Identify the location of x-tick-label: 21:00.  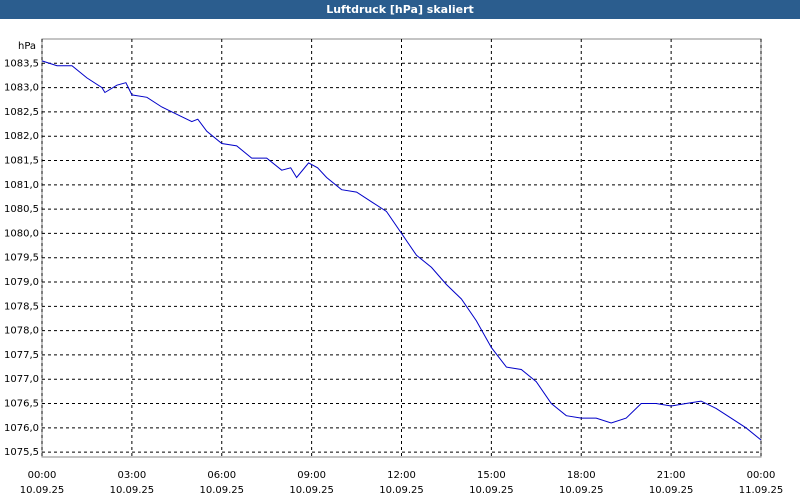
(671, 475).